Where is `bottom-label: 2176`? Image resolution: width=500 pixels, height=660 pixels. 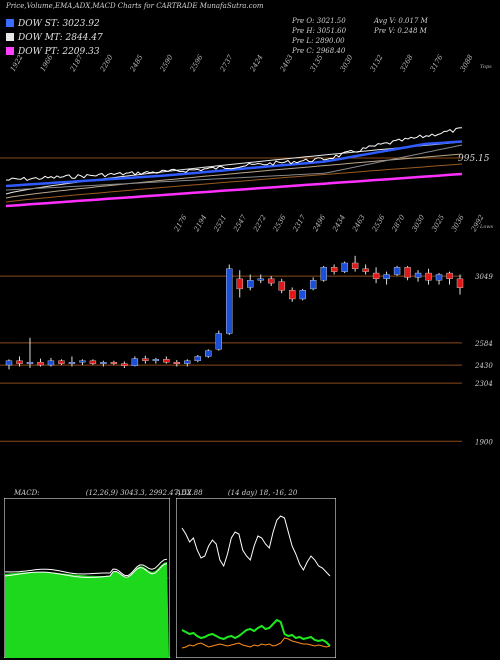
bottom-label: 2176 is located at coordinates (180, 223).